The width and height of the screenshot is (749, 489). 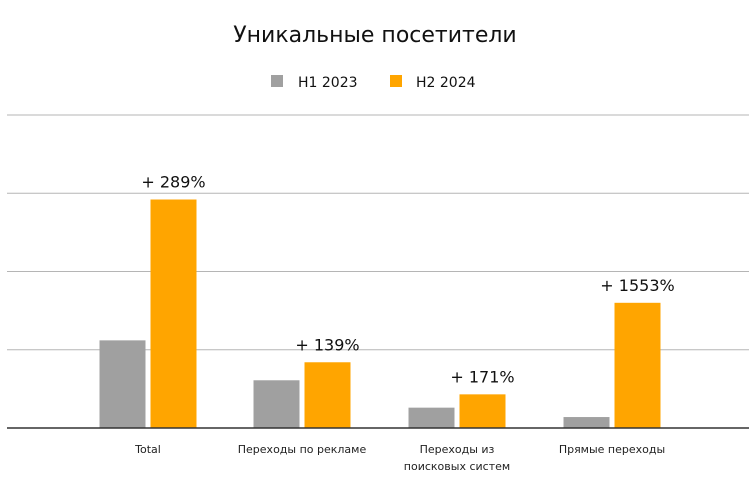 What do you see at coordinates (482, 376) in the screenshot?
I see `growth-label: + 171%` at bounding box center [482, 376].